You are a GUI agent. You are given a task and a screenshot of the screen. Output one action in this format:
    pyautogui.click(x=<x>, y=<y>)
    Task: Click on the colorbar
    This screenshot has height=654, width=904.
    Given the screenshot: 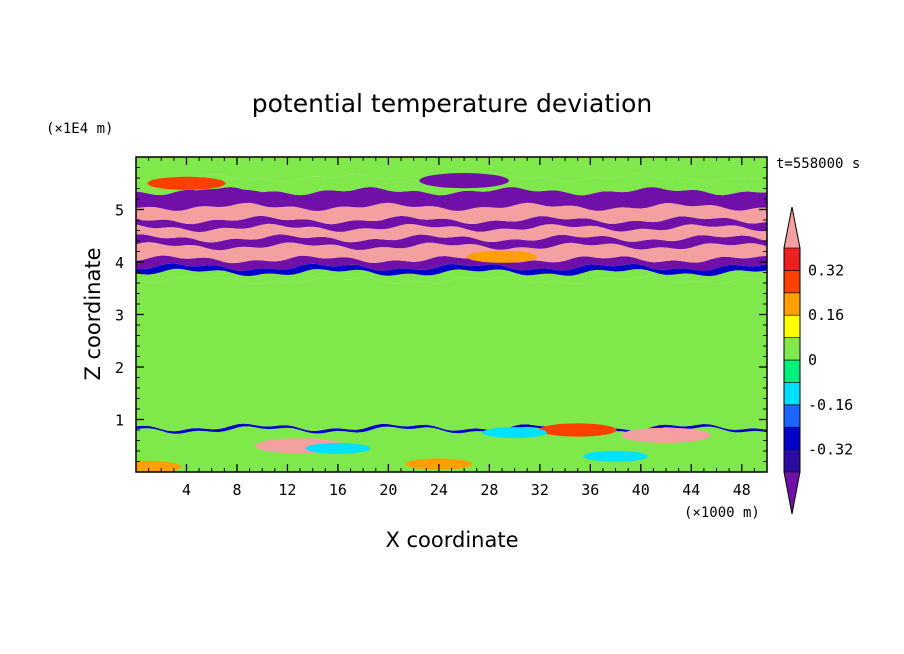 What is the action you would take?
    pyautogui.click(x=792, y=360)
    